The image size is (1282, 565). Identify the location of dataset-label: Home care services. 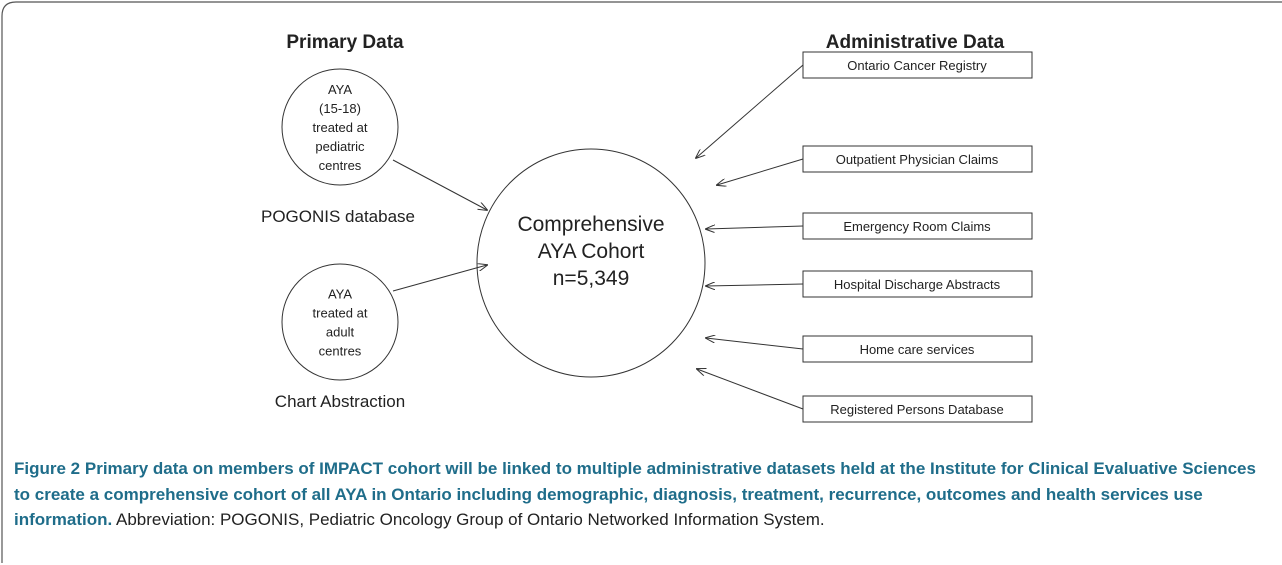
(917, 349).